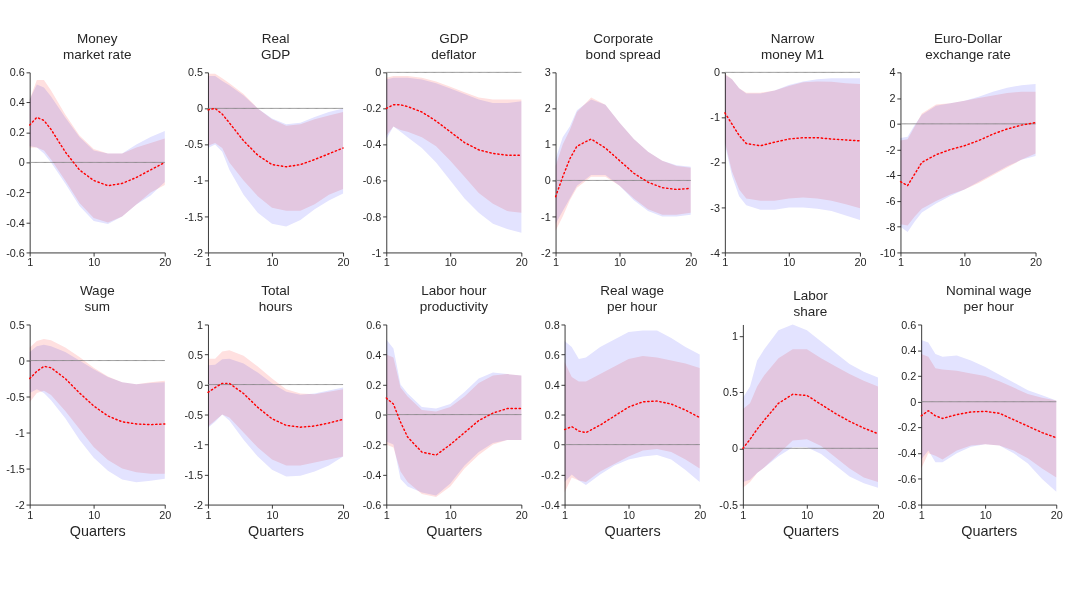 The width and height of the screenshot is (1068, 599). I want to click on chart-title: Money market rate, so click(97, 46).